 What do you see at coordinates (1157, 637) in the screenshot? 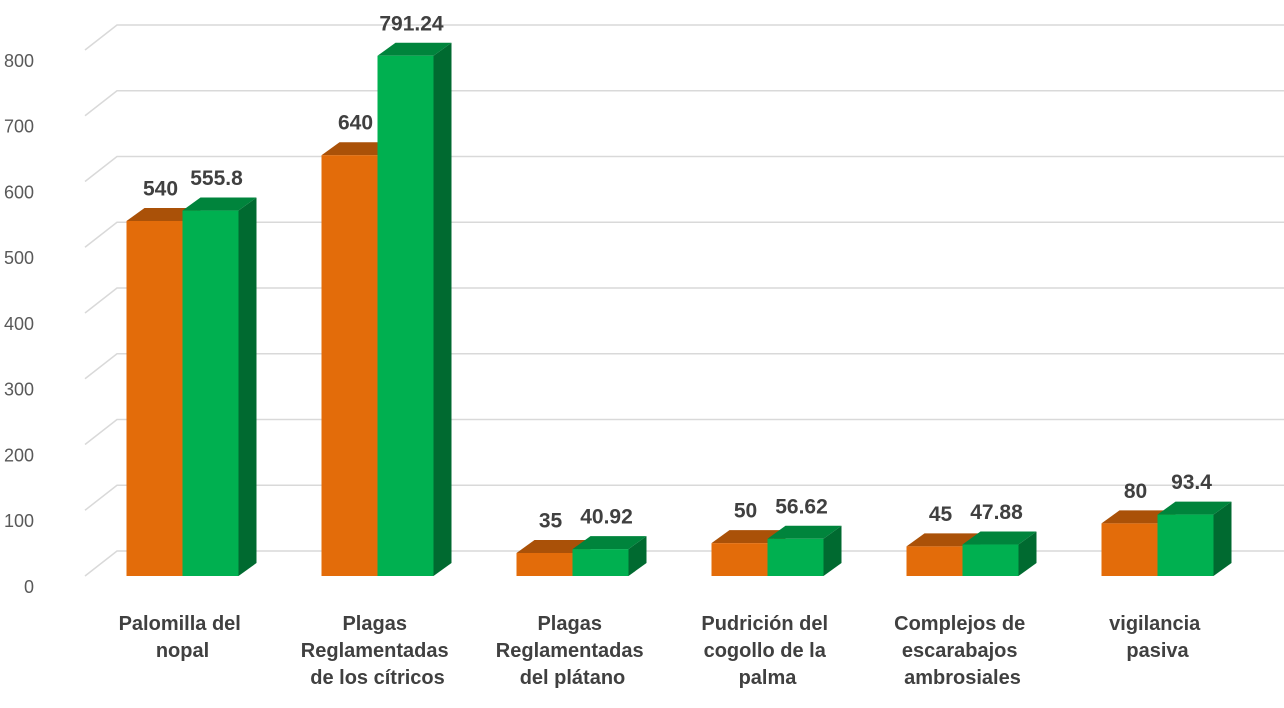
I see `x-tick-label: vigilancia pasiva` at bounding box center [1157, 637].